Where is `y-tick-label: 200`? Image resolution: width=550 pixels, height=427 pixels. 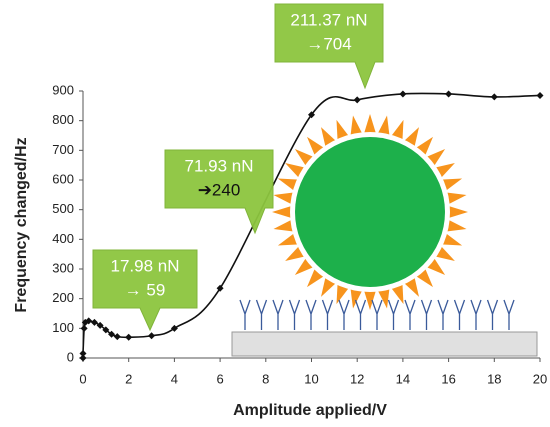
y-tick-label: 200 is located at coordinates (63, 297).